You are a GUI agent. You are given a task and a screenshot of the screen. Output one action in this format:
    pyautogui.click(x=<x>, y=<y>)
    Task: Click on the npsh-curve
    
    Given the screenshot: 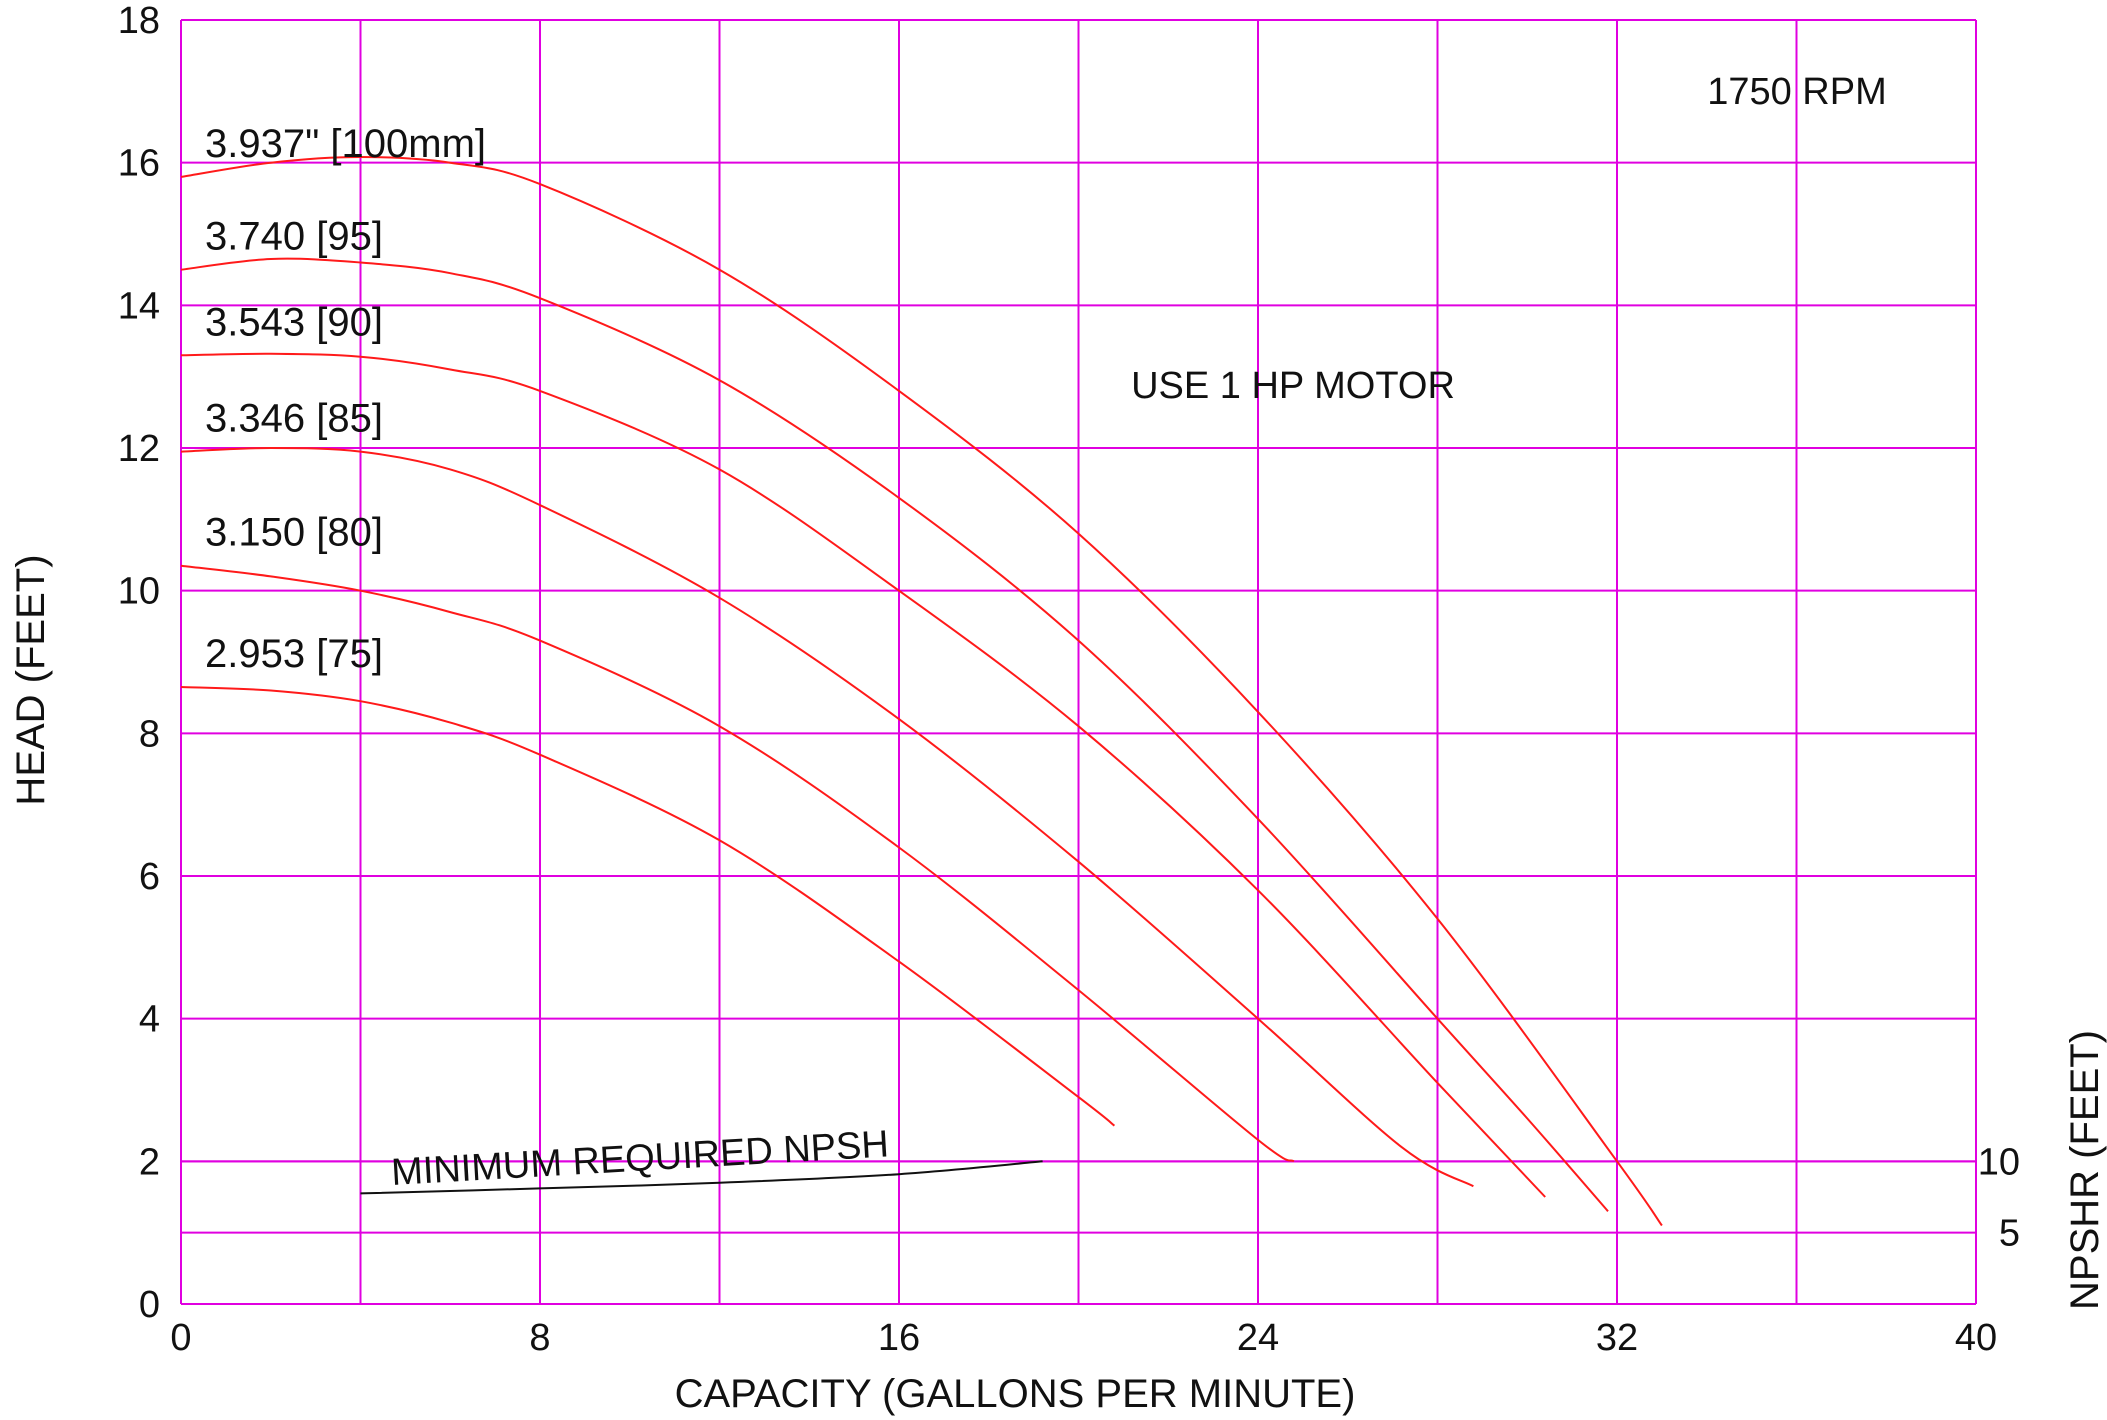 What is the action you would take?
    pyautogui.click(x=701, y=1177)
    